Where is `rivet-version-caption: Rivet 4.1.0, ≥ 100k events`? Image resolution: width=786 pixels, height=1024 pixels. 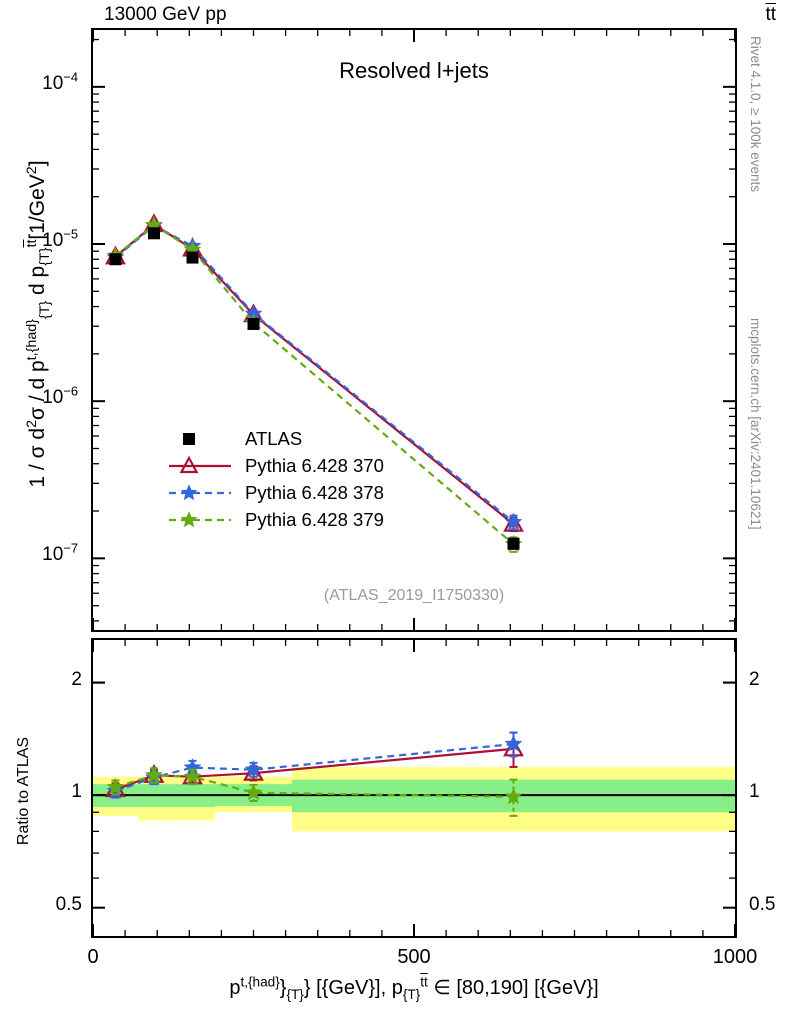 rivet-version-caption: Rivet 4.1.0, ≥ 100k events is located at coordinates (755, 114).